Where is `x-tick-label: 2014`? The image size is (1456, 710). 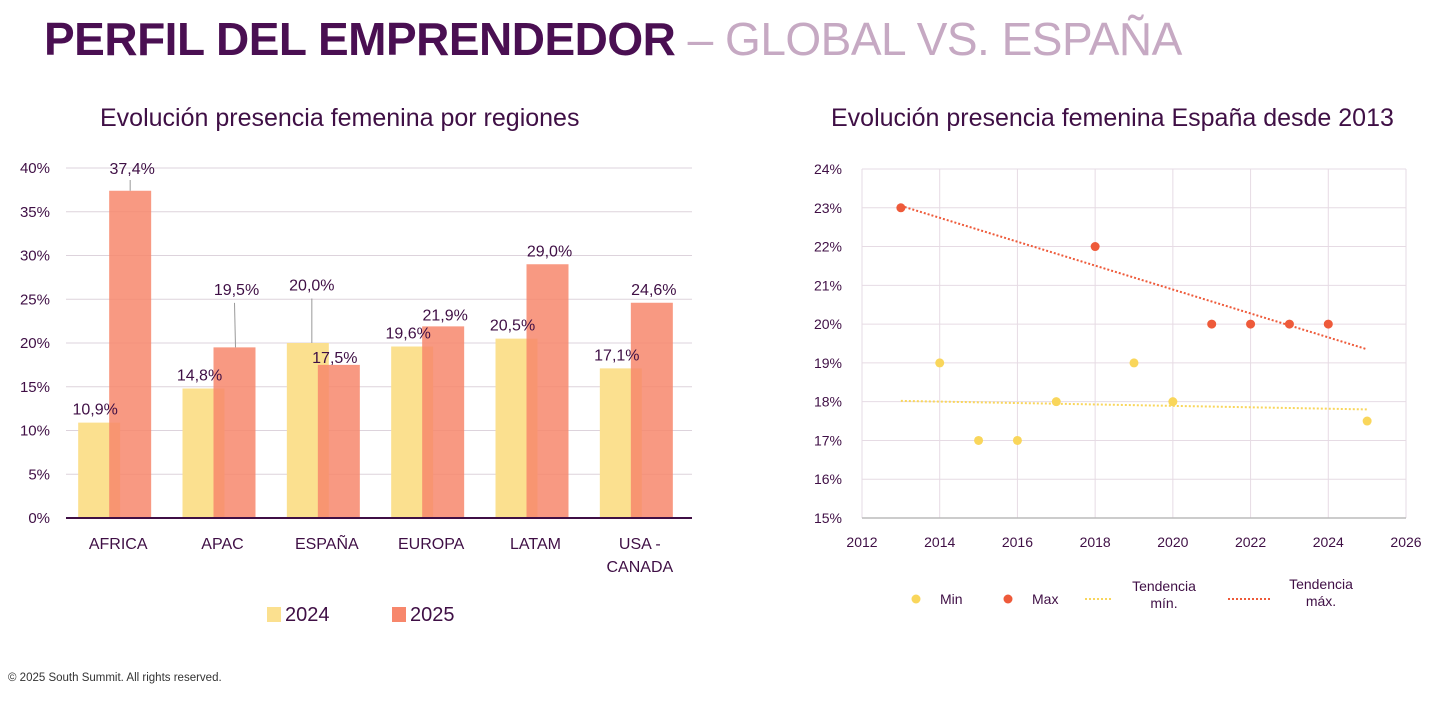
x-tick-label: 2014 is located at coordinates (939, 542).